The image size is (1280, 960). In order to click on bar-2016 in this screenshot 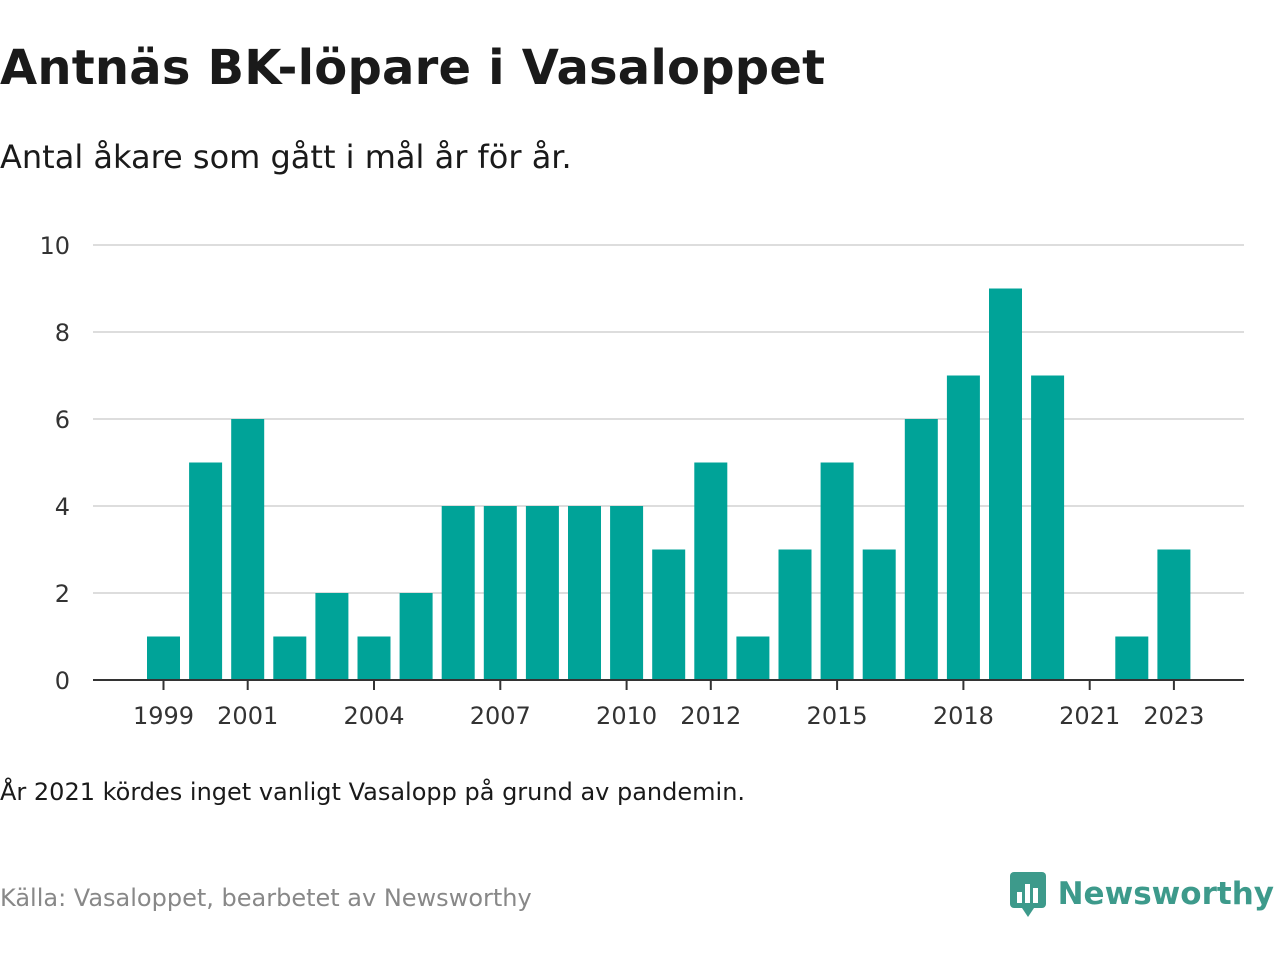, I will do `click(879, 614)`.